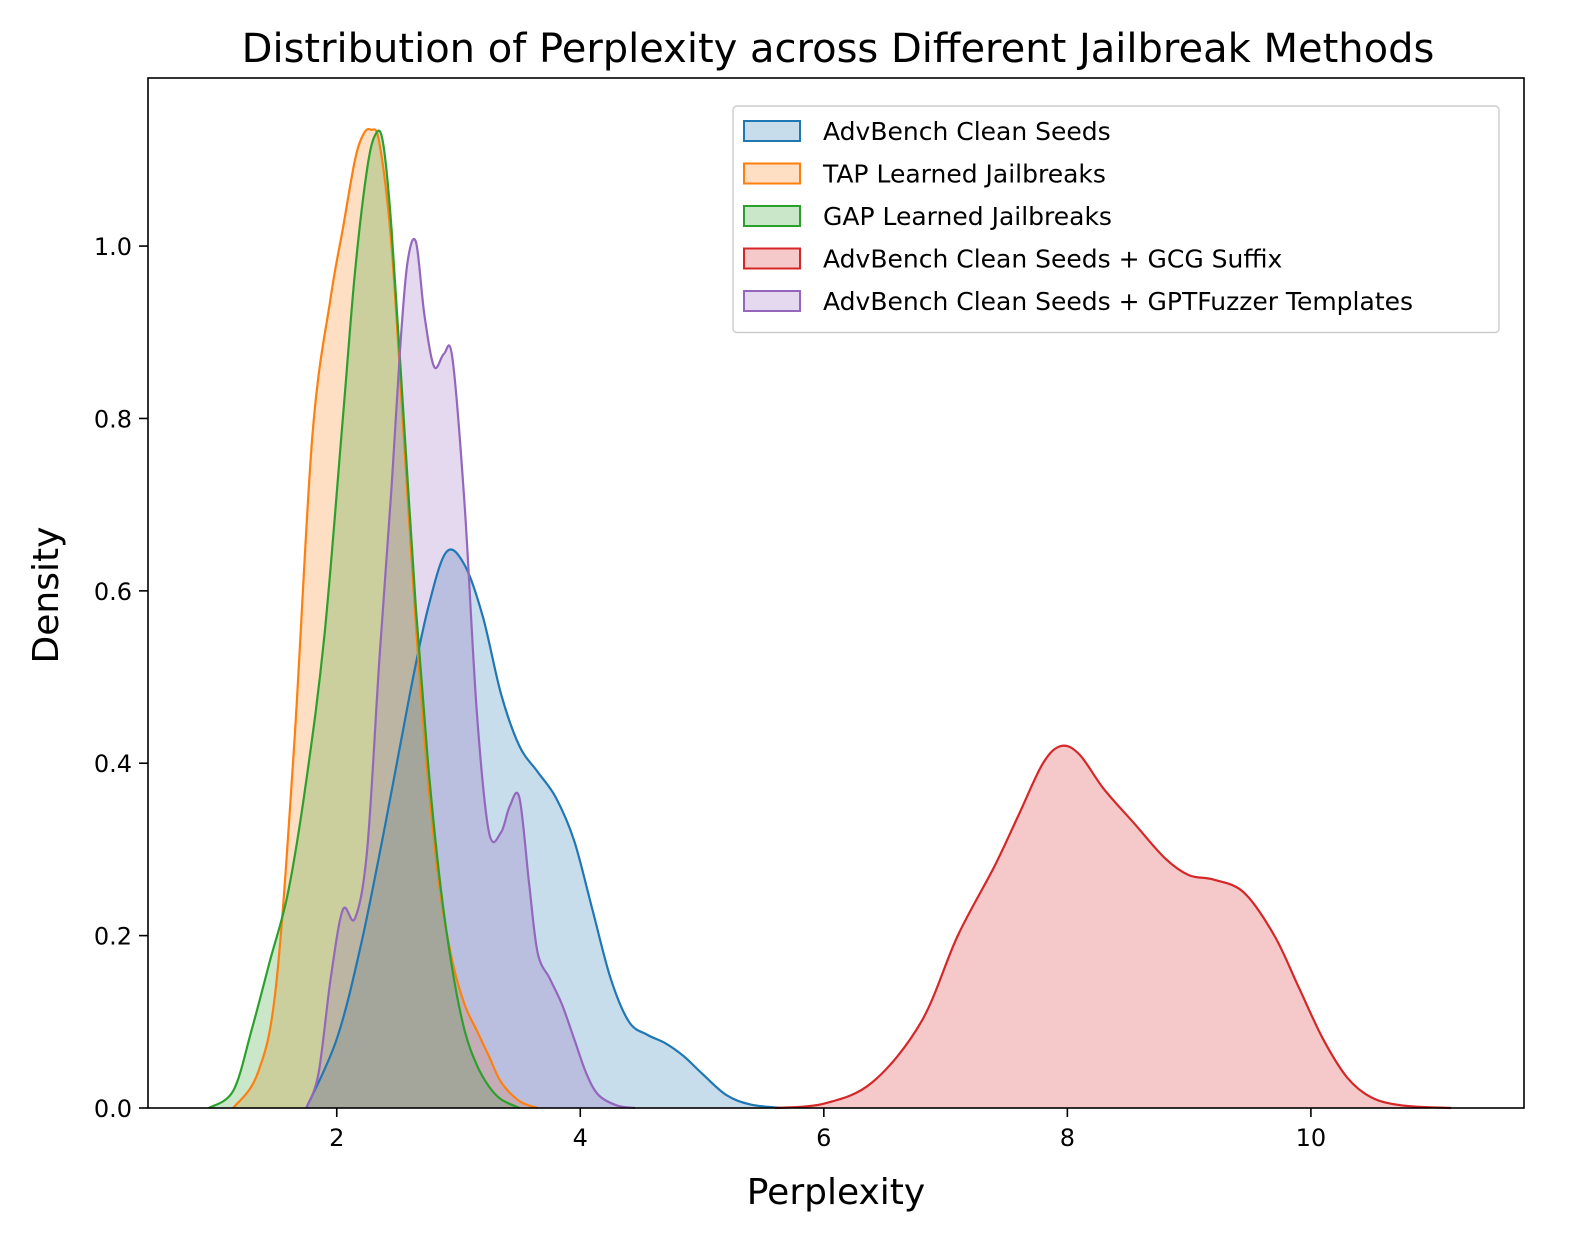 The image size is (1581, 1241). Describe the element at coordinates (113, 592) in the screenshot. I see `y-tick-label: 0.6` at that location.